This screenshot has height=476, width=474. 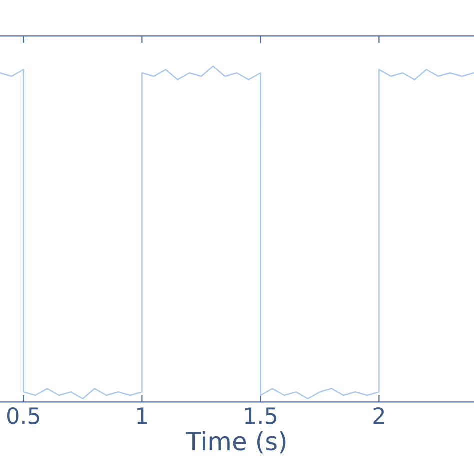 I want to click on x-tick-label: 2, so click(x=379, y=415).